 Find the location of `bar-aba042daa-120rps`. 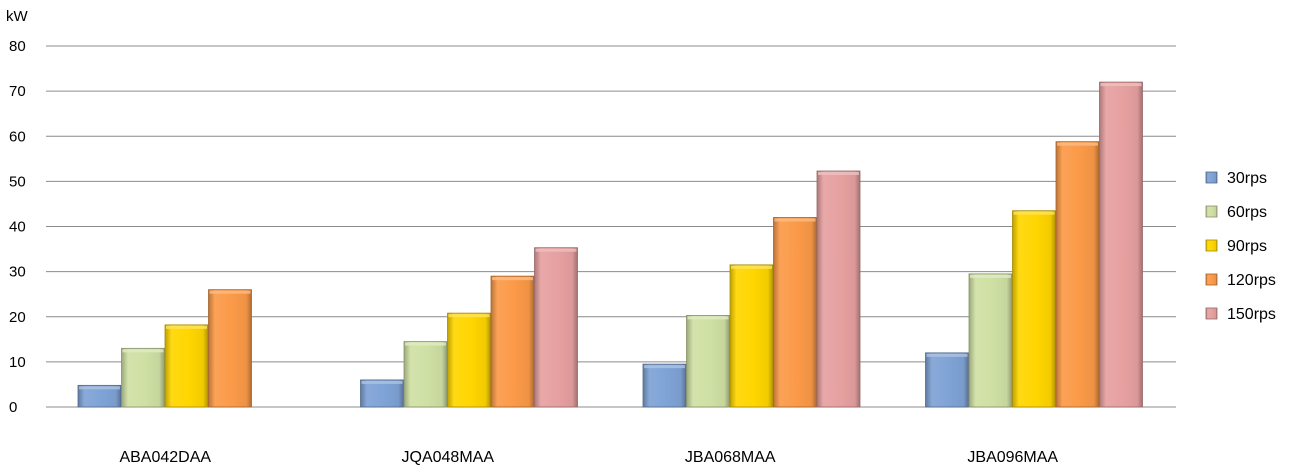

bar-aba042daa-120rps is located at coordinates (230, 348).